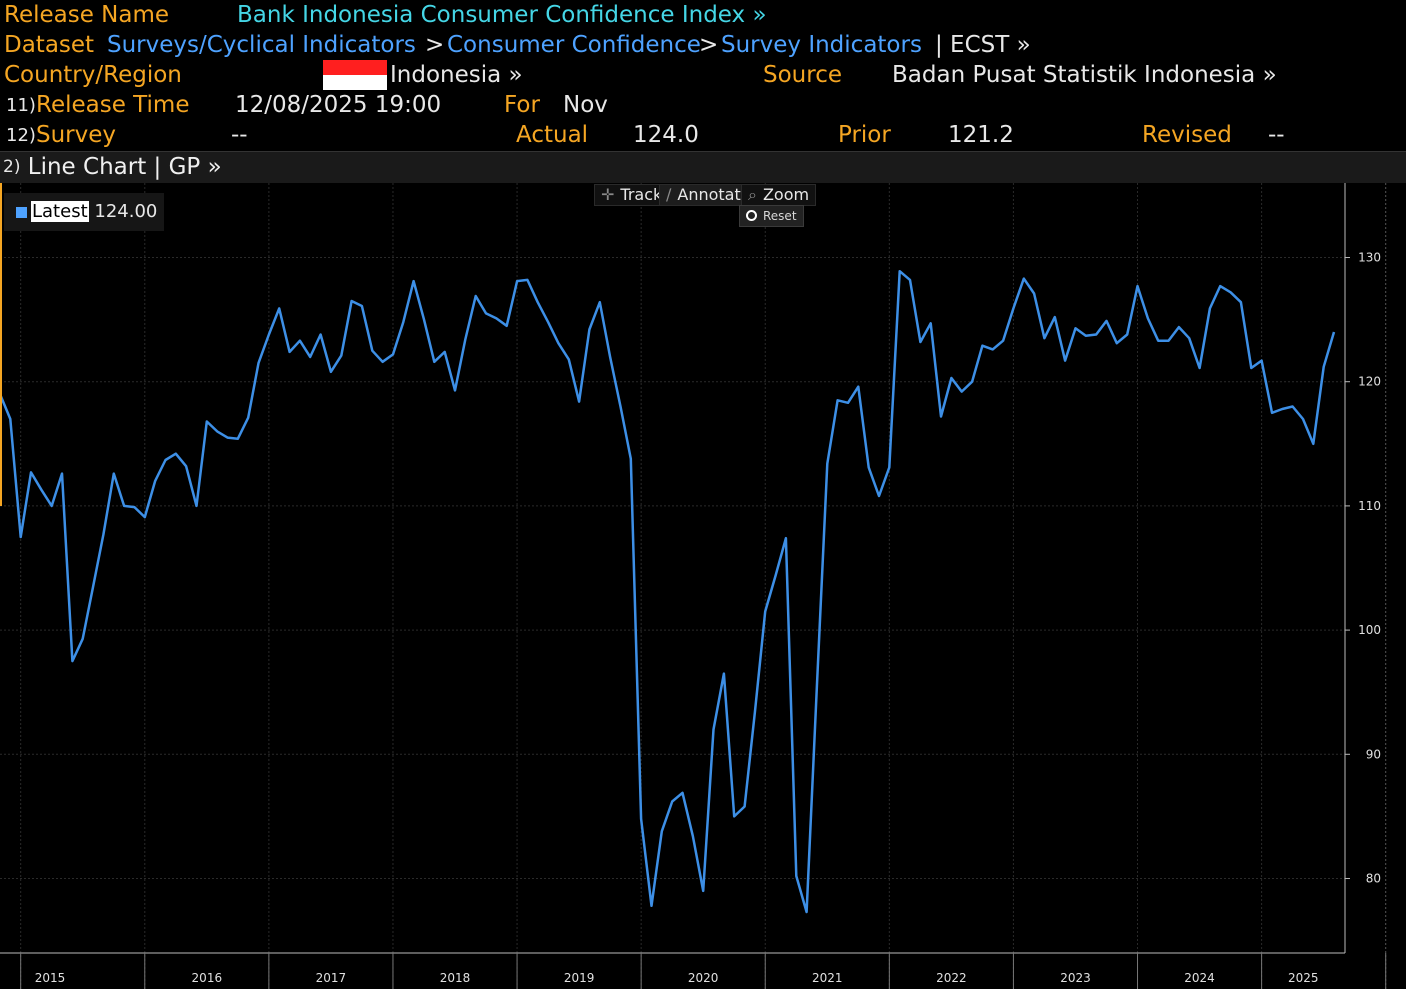 Image resolution: width=1406 pixels, height=989 pixels. I want to click on survey-number: 12), so click(21, 135).